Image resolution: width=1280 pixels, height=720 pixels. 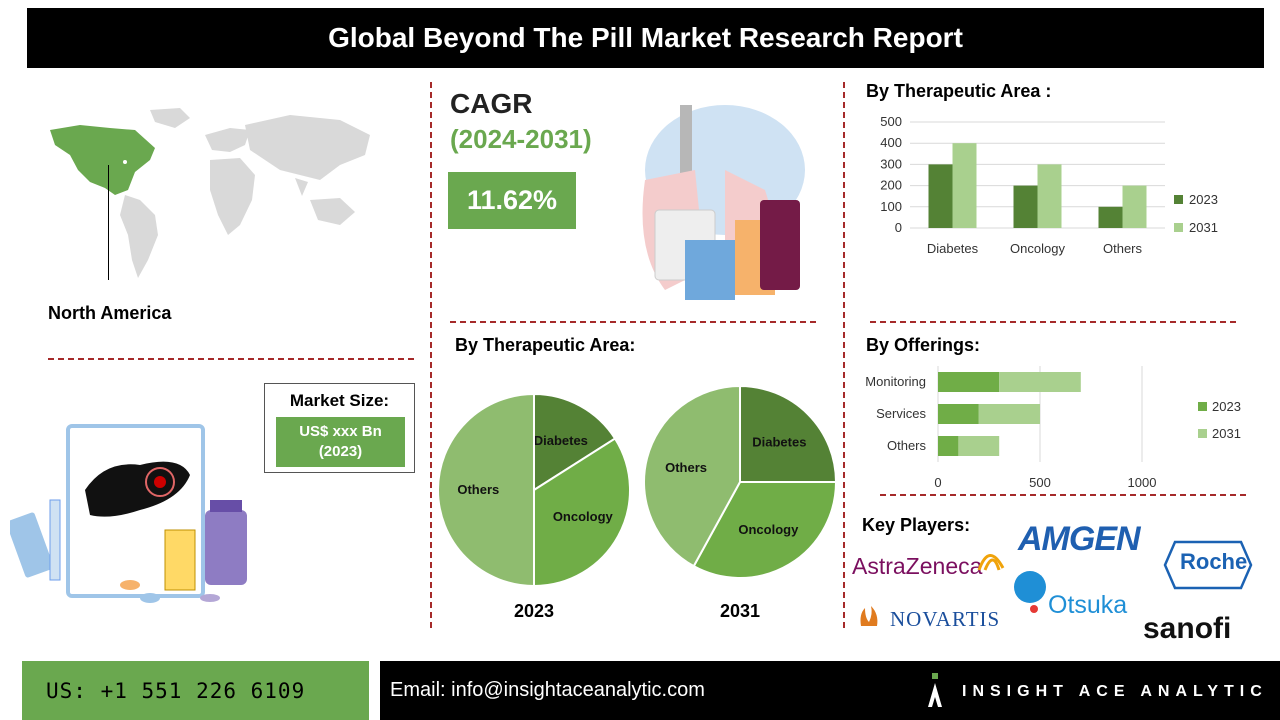 What do you see at coordinates (125, 162) in the screenshot?
I see `map-marker` at bounding box center [125, 162].